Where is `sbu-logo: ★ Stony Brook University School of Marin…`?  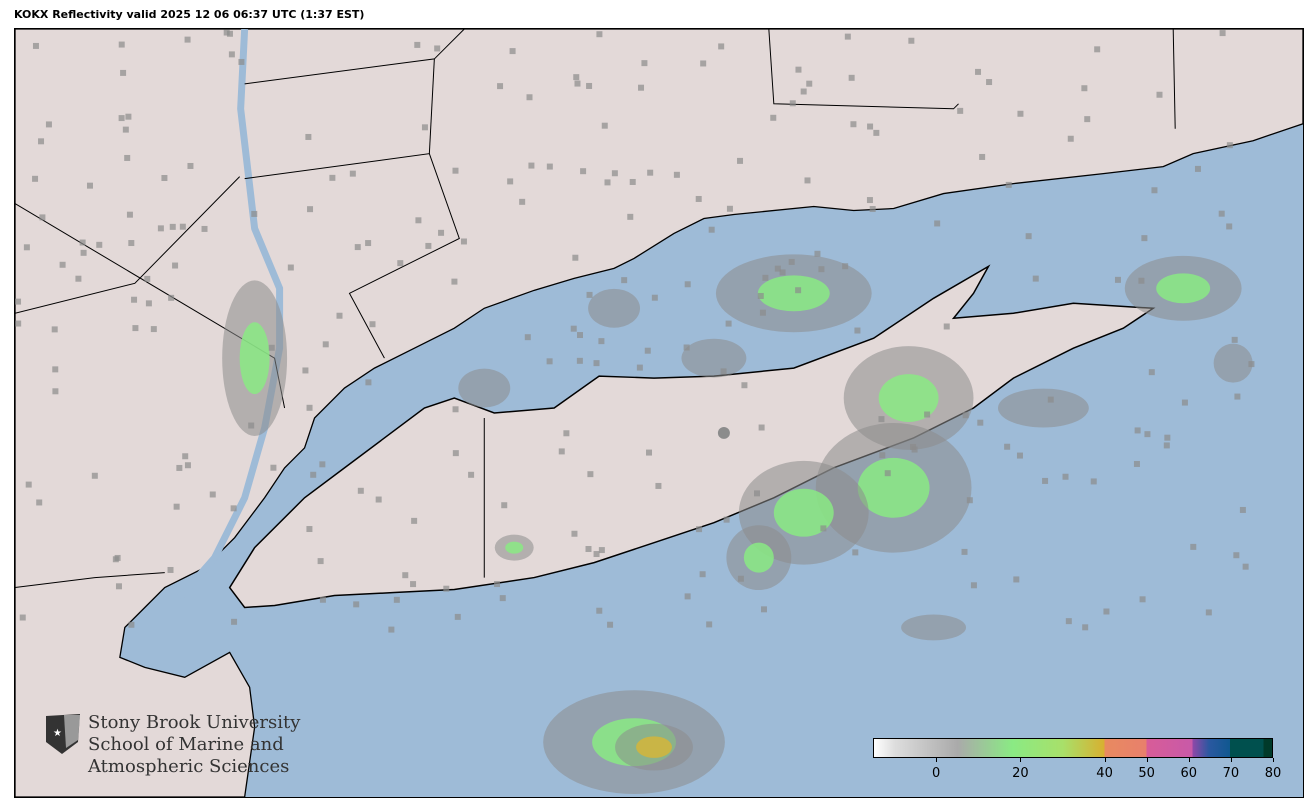
sbu-logo: ★ Stony Brook University School of Marin… is located at coordinates (172, 745).